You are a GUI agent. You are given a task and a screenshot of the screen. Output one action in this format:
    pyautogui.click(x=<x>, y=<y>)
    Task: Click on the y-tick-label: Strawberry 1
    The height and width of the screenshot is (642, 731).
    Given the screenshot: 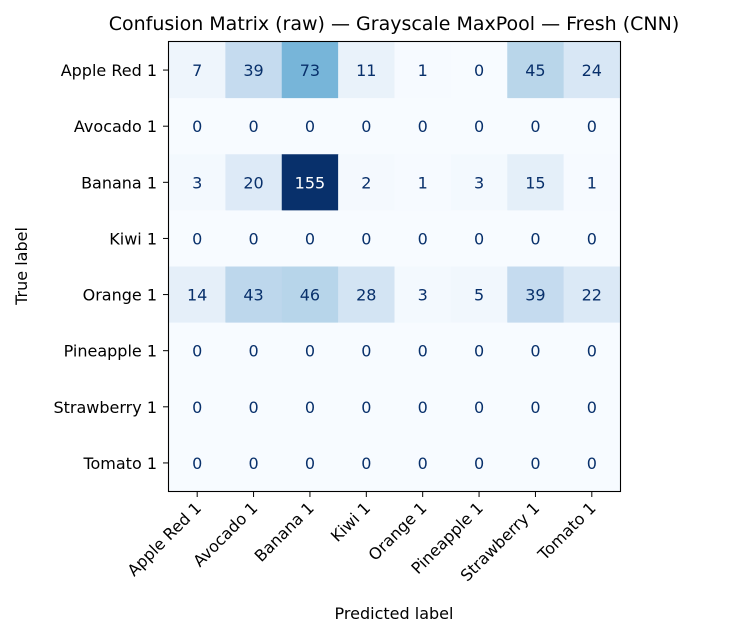 What is the action you would take?
    pyautogui.click(x=105, y=407)
    